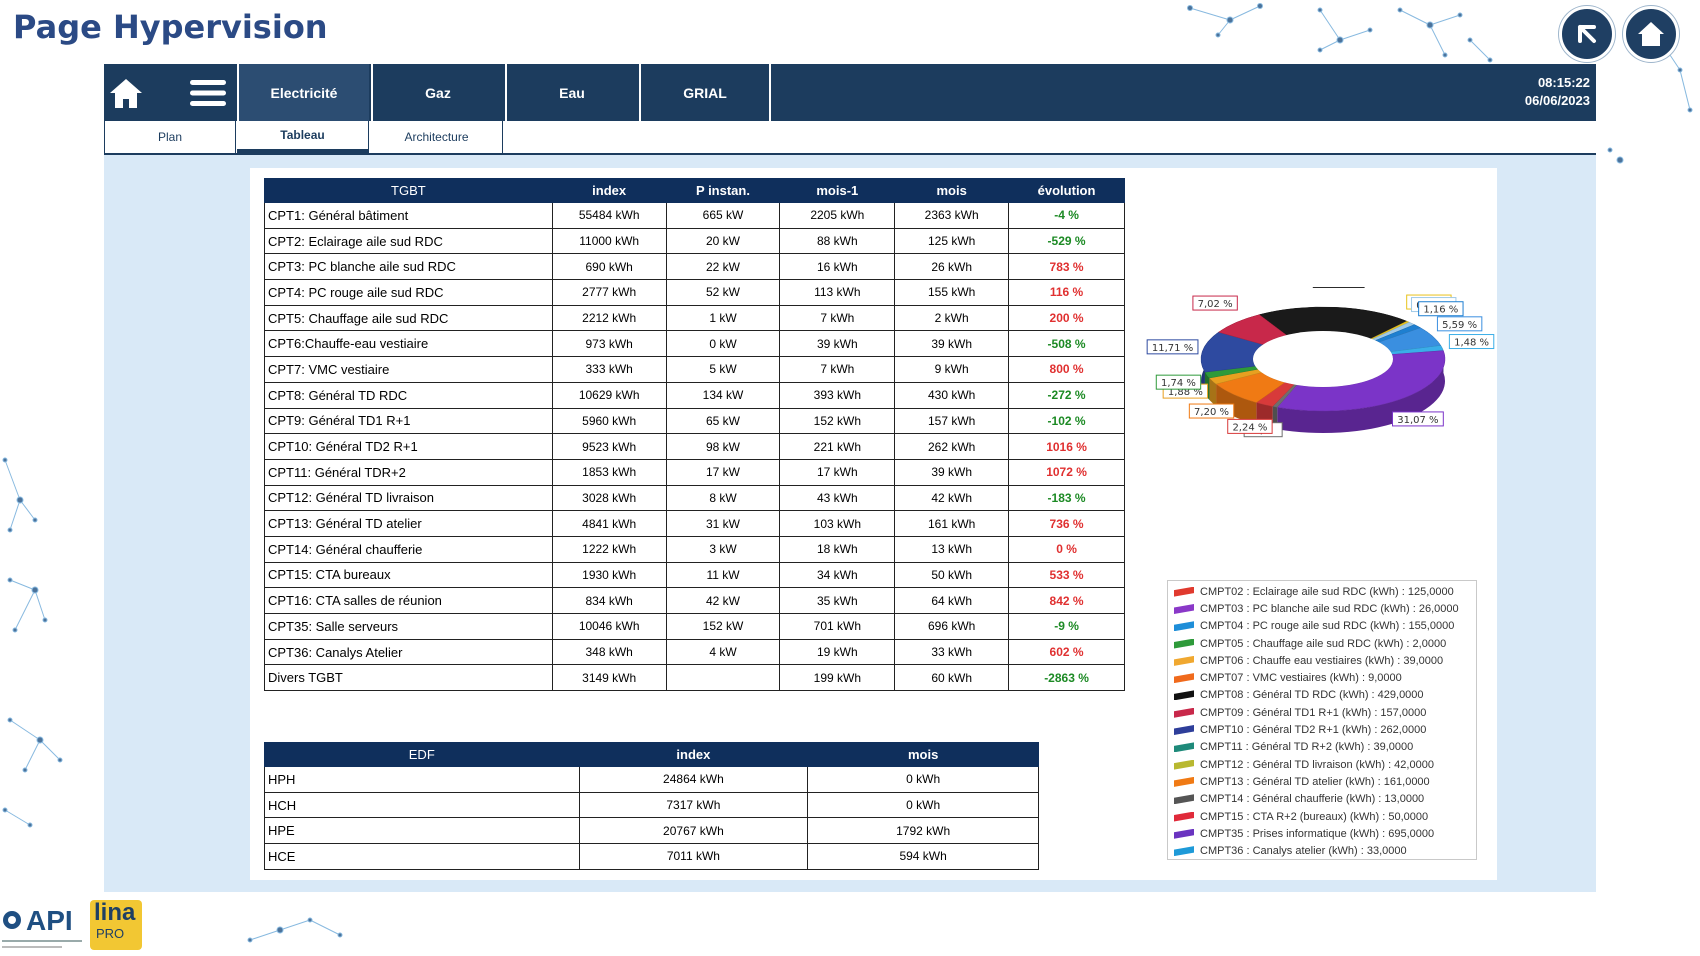 The image size is (1700, 956). What do you see at coordinates (609, 241) in the screenshot?
I see `table-cell: 11000 kWh` at bounding box center [609, 241].